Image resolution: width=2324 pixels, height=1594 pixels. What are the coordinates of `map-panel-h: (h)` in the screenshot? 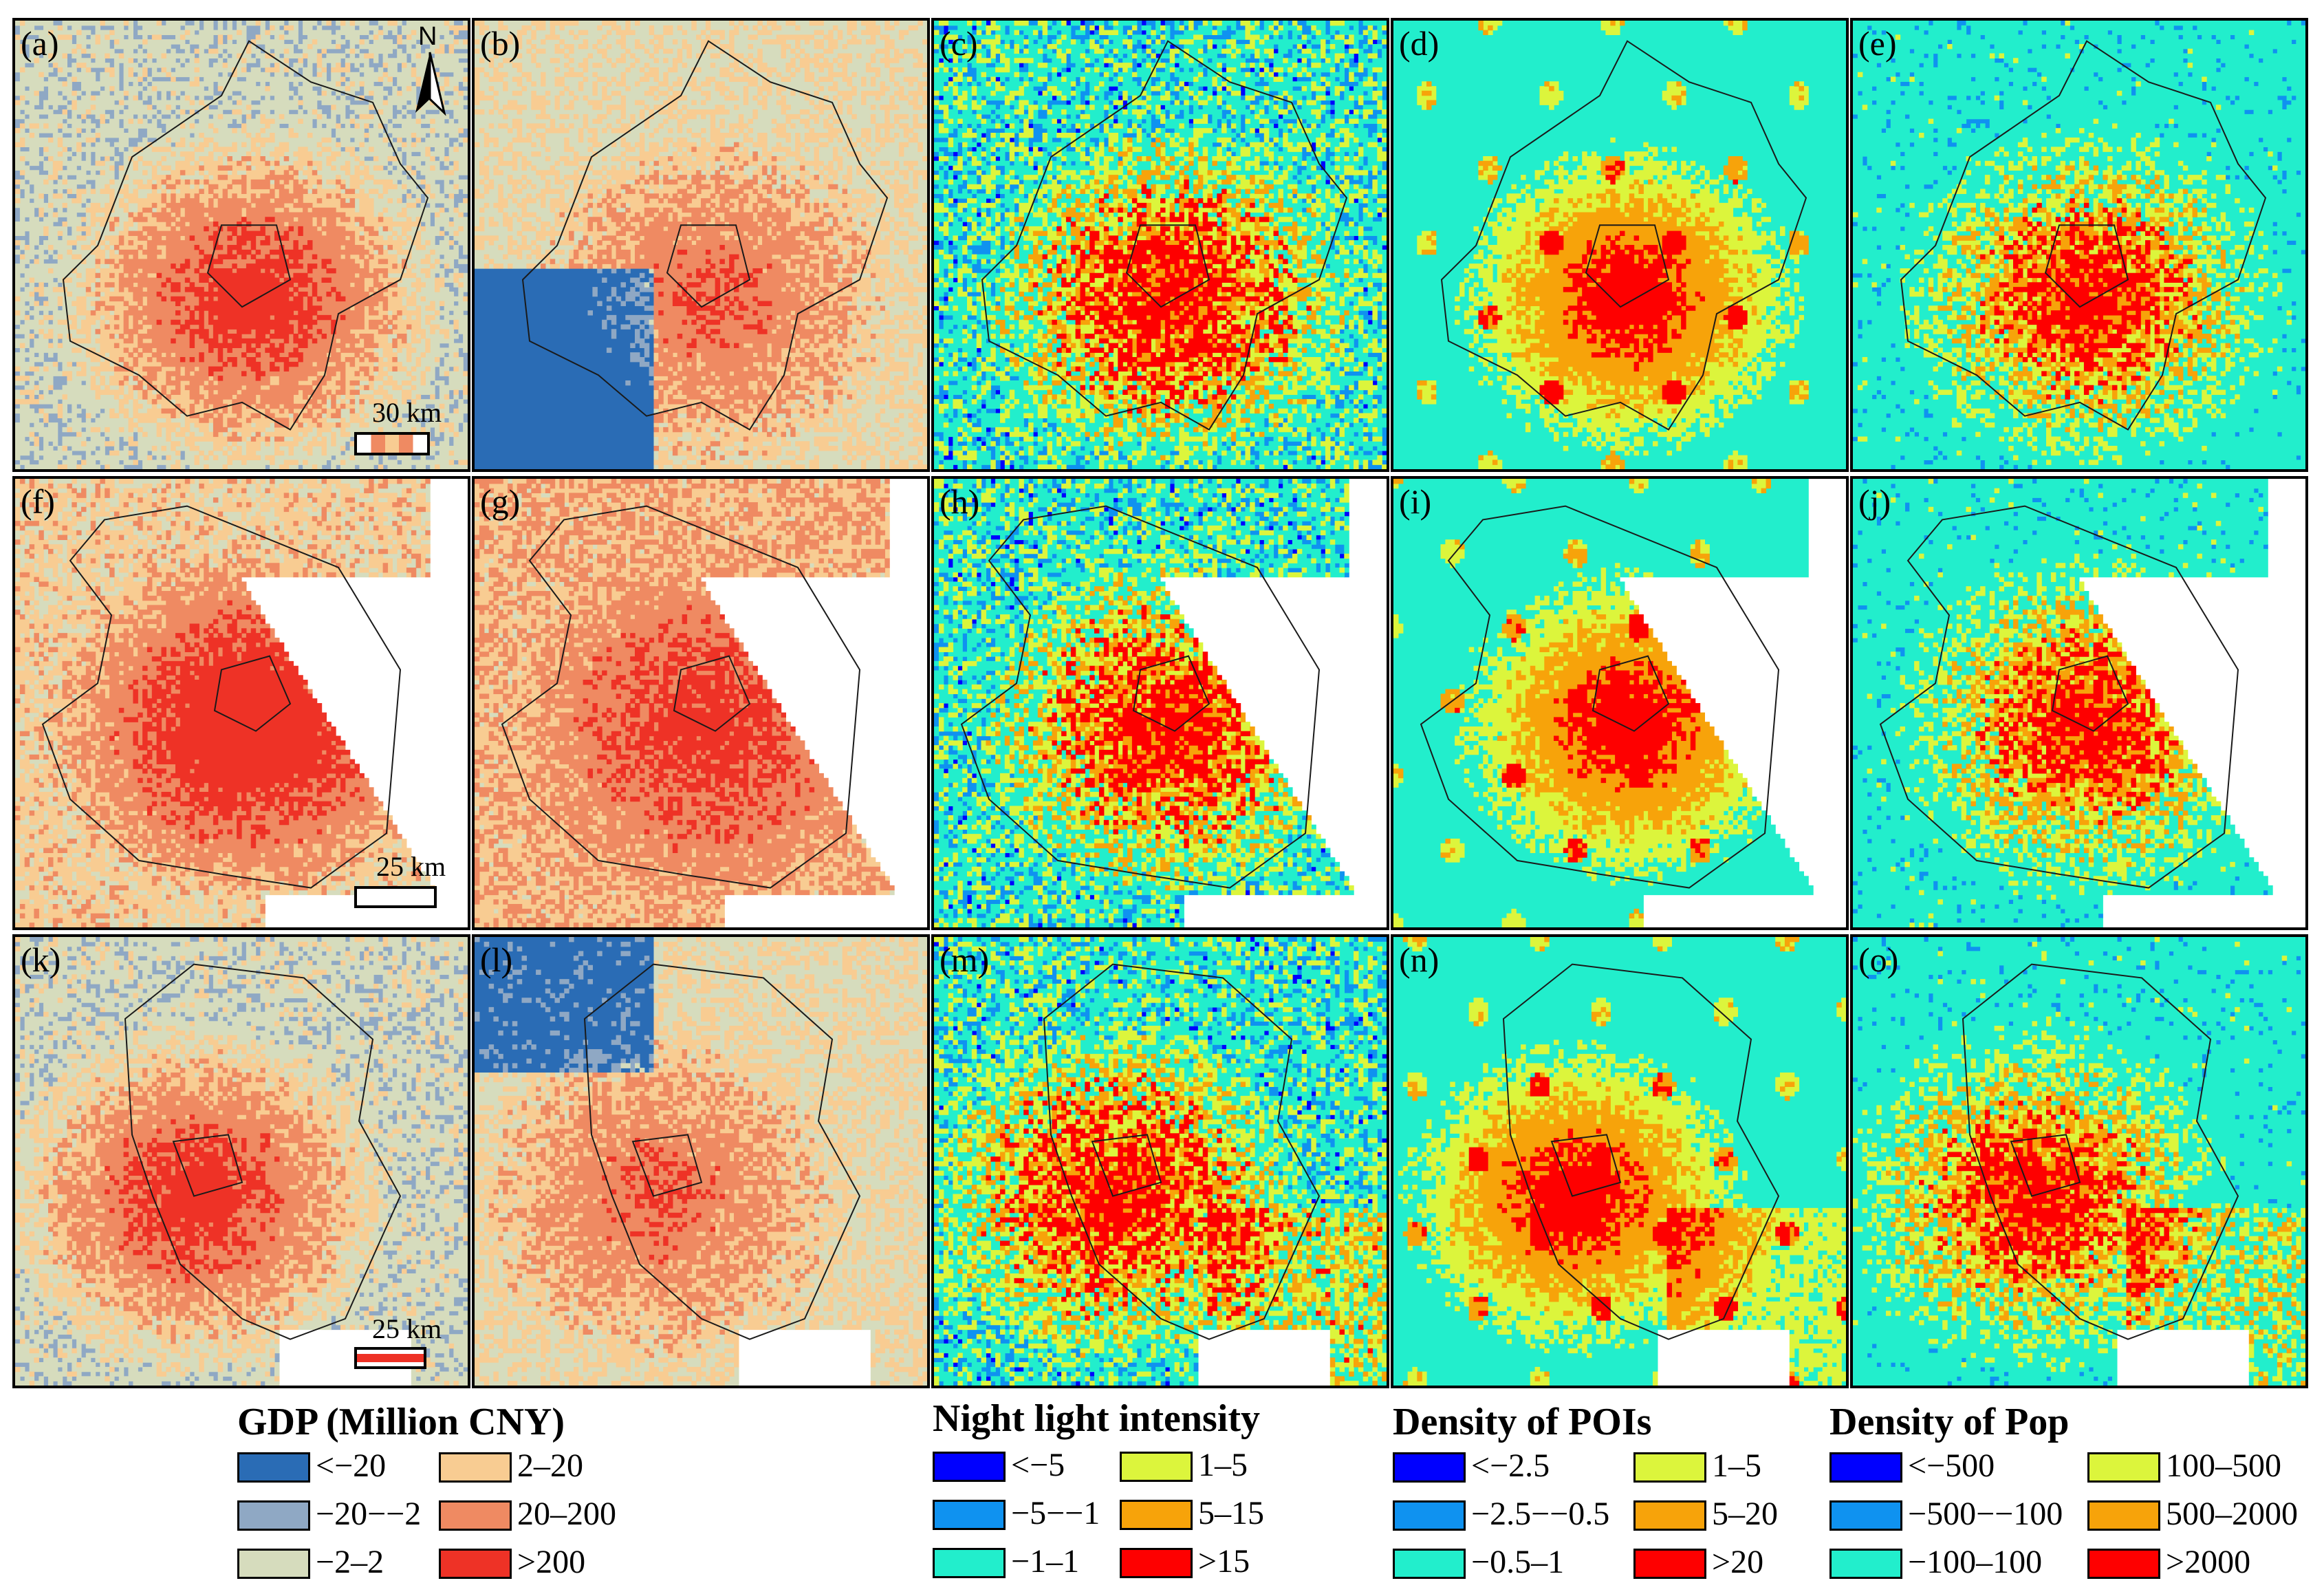 It's located at (1160, 703).